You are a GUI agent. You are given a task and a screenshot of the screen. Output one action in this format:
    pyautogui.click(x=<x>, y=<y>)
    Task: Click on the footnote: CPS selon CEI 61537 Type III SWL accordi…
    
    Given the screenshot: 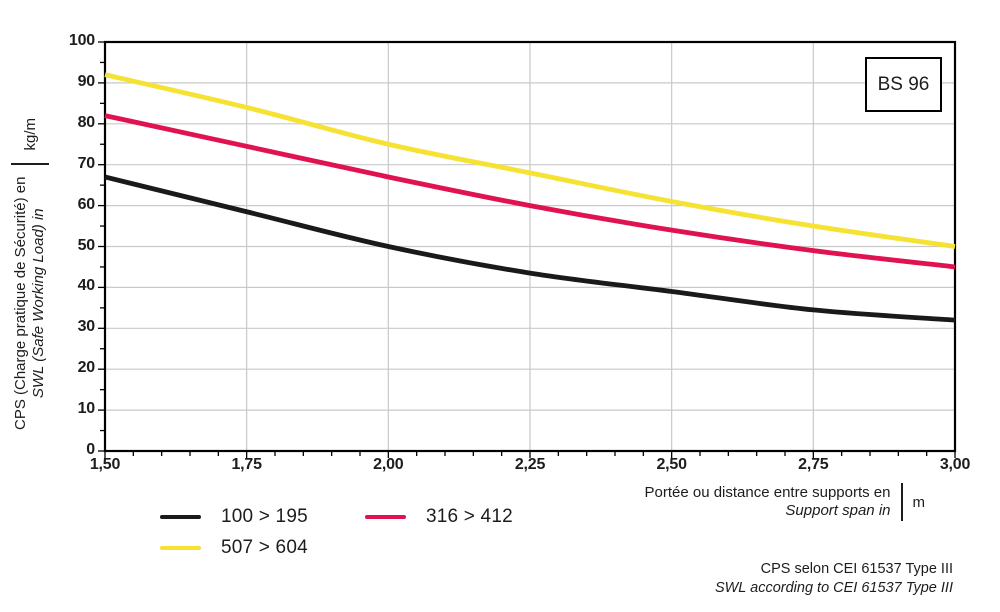 What is the action you would take?
    pyautogui.click(x=834, y=578)
    